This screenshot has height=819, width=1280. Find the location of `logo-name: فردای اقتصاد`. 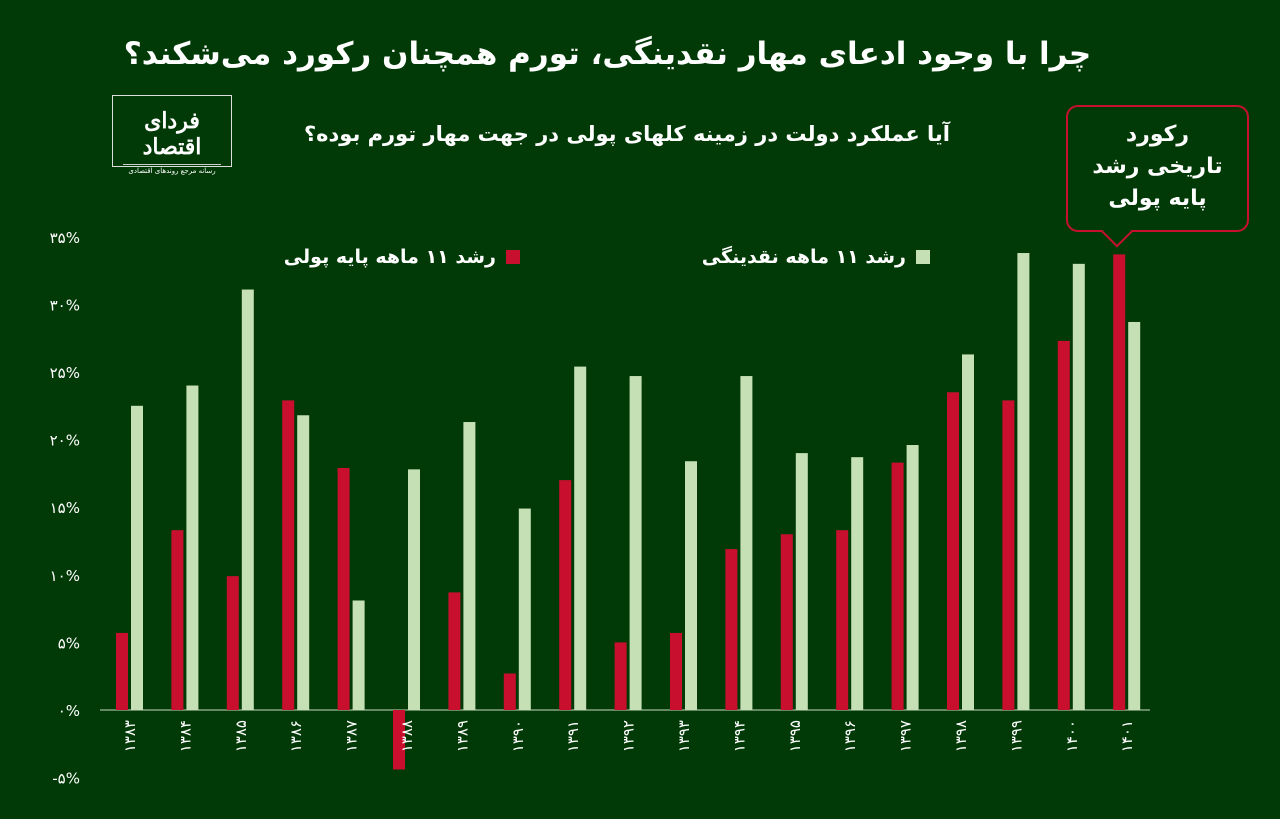

logo-name: فردای اقتصاد is located at coordinates (172, 134).